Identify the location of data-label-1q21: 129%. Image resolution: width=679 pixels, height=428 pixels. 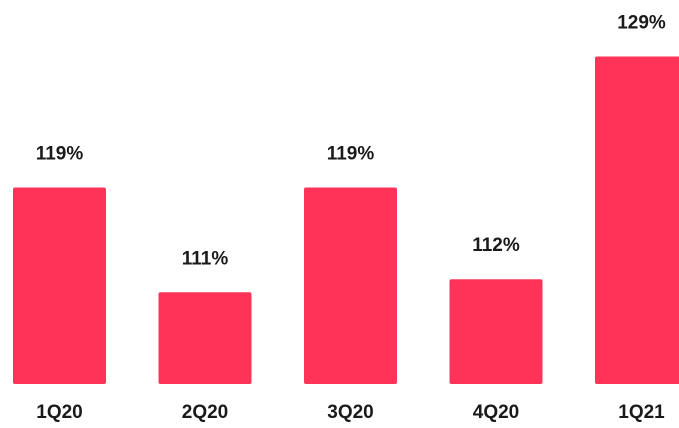
(641, 23).